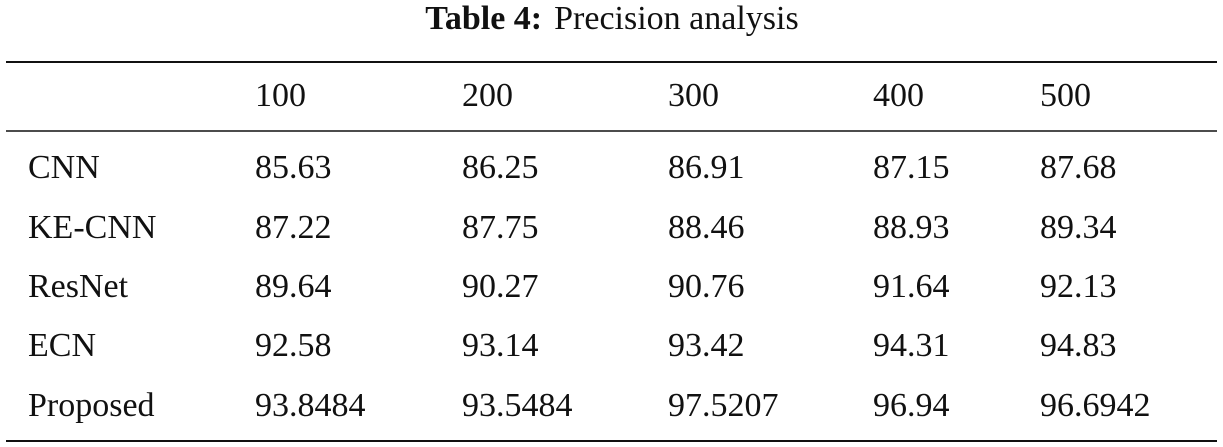  I want to click on table-cell: 86.25, so click(500, 167).